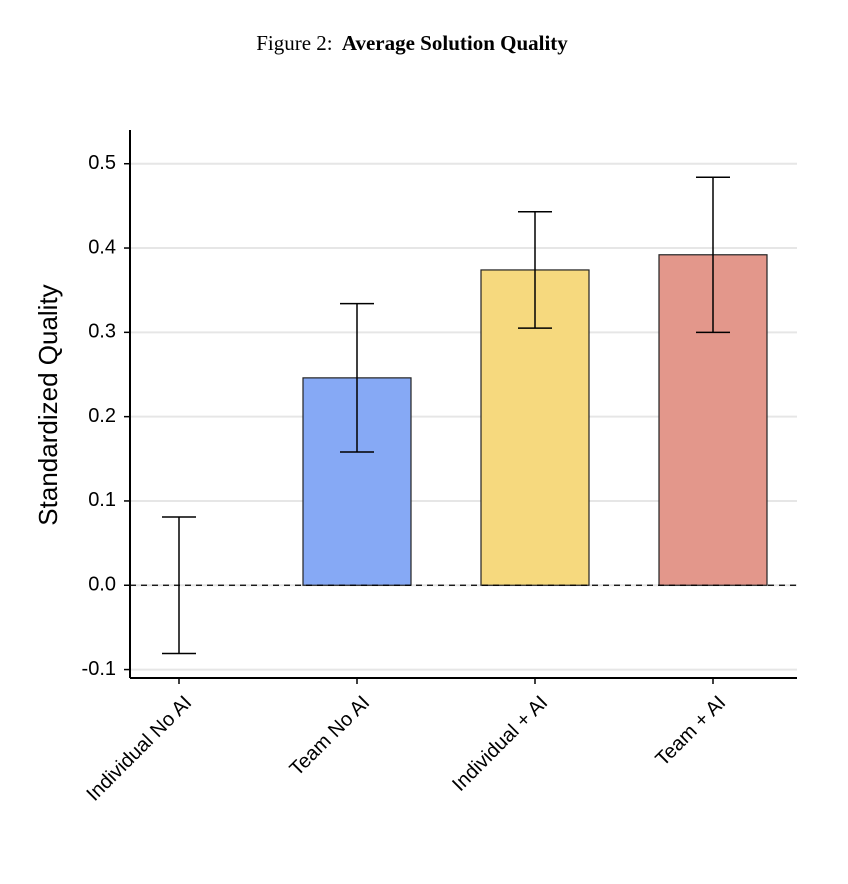  Describe the element at coordinates (455, 43) in the screenshot. I see `chart-title: Average Solution Quality` at that location.